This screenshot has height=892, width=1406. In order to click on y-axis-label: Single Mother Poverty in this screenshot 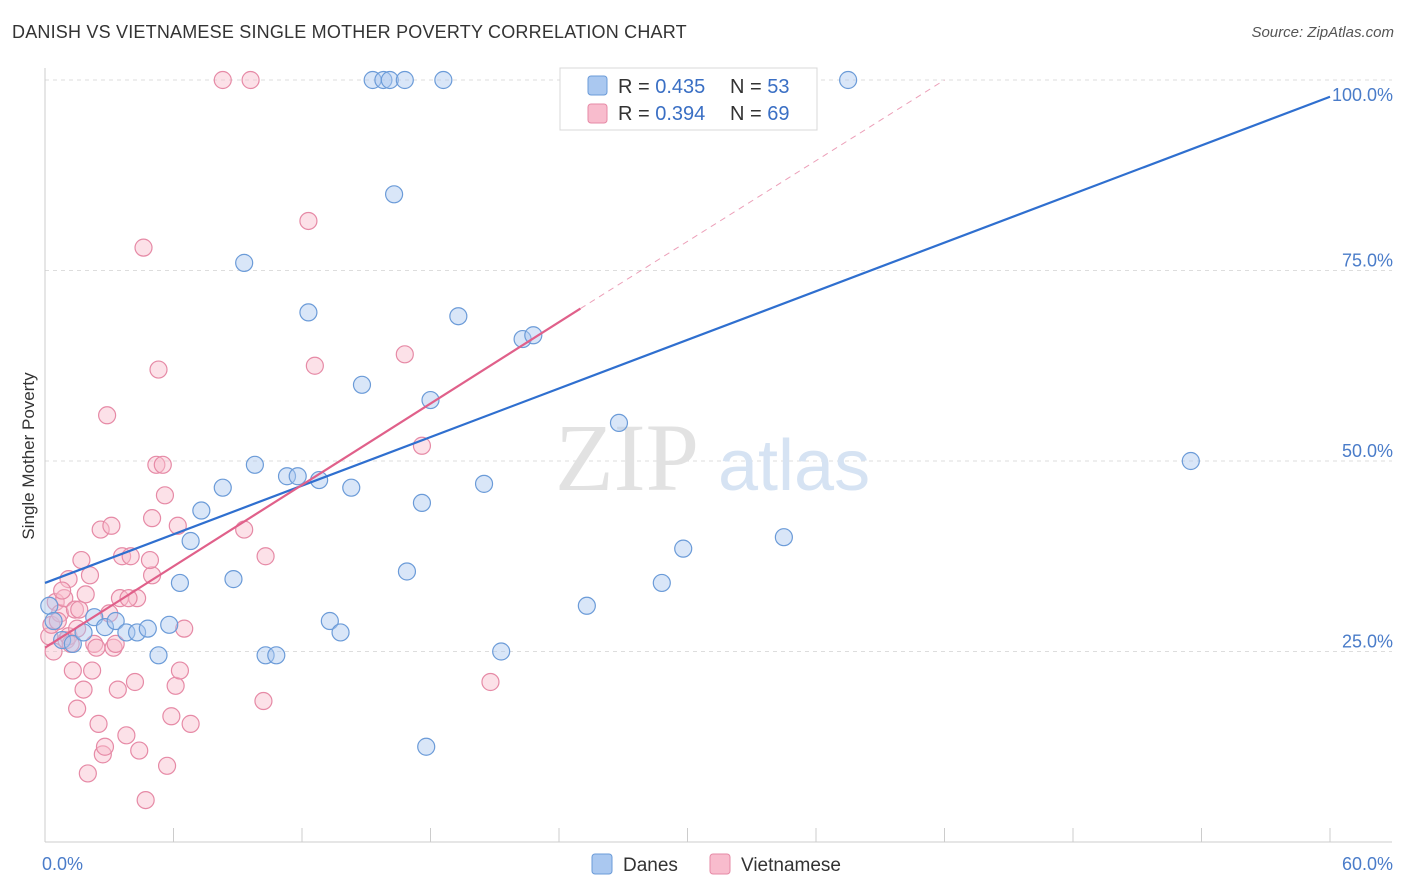, I will do `click(28, 456)`.